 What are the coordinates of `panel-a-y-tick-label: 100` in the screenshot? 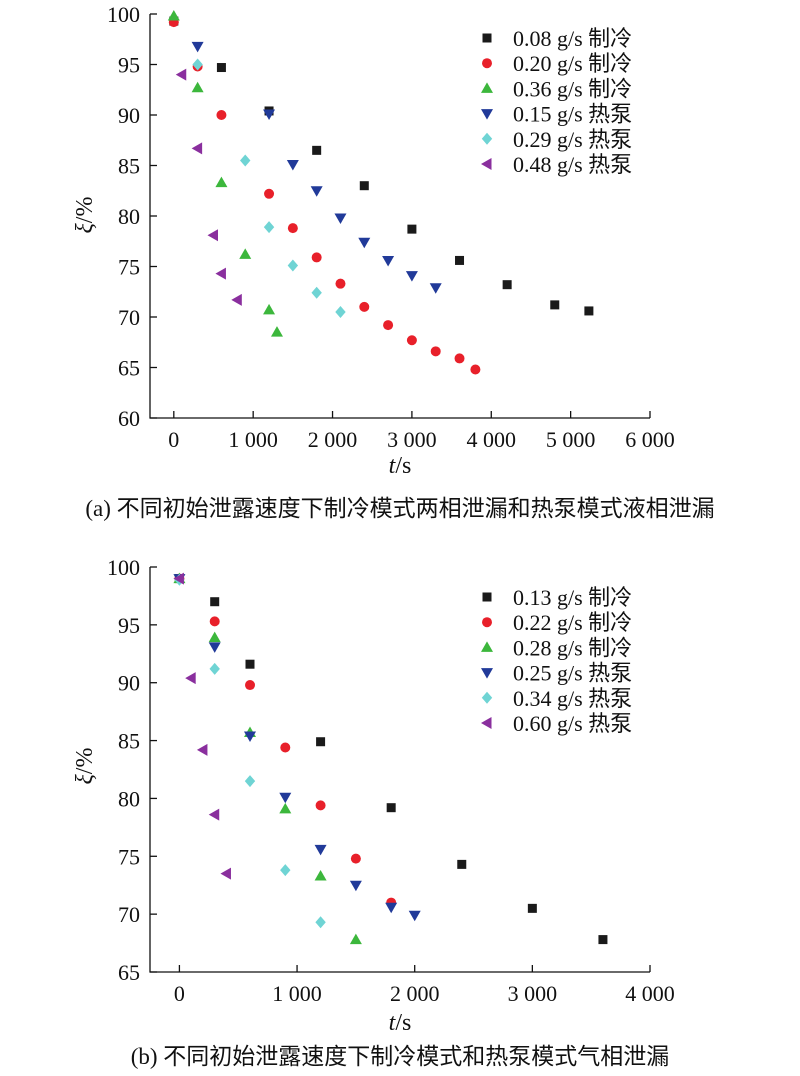 It's located at (123, 14).